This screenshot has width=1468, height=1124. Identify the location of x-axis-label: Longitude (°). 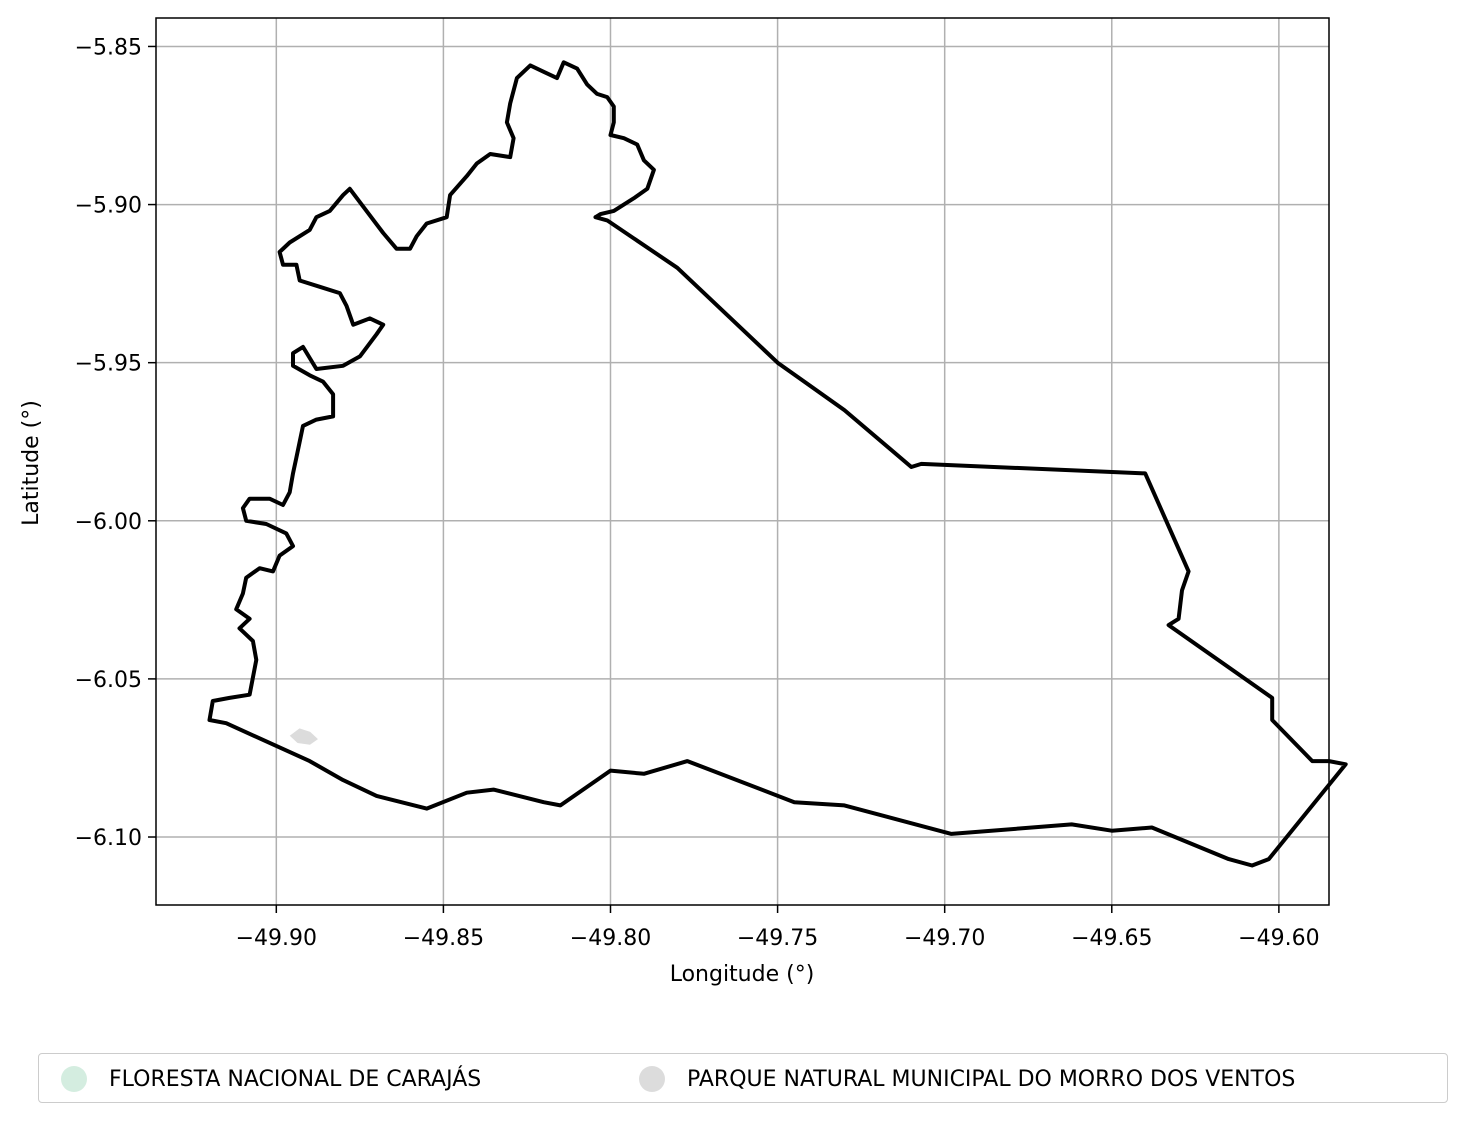
(742, 974).